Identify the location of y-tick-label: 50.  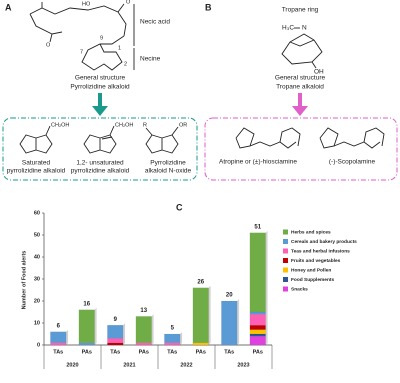
(37, 235).